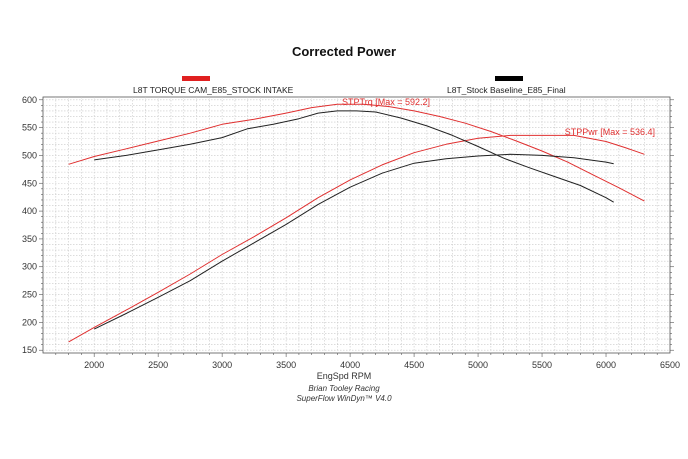  What do you see at coordinates (344, 51) in the screenshot?
I see `chart-title: Corrected Power` at bounding box center [344, 51].